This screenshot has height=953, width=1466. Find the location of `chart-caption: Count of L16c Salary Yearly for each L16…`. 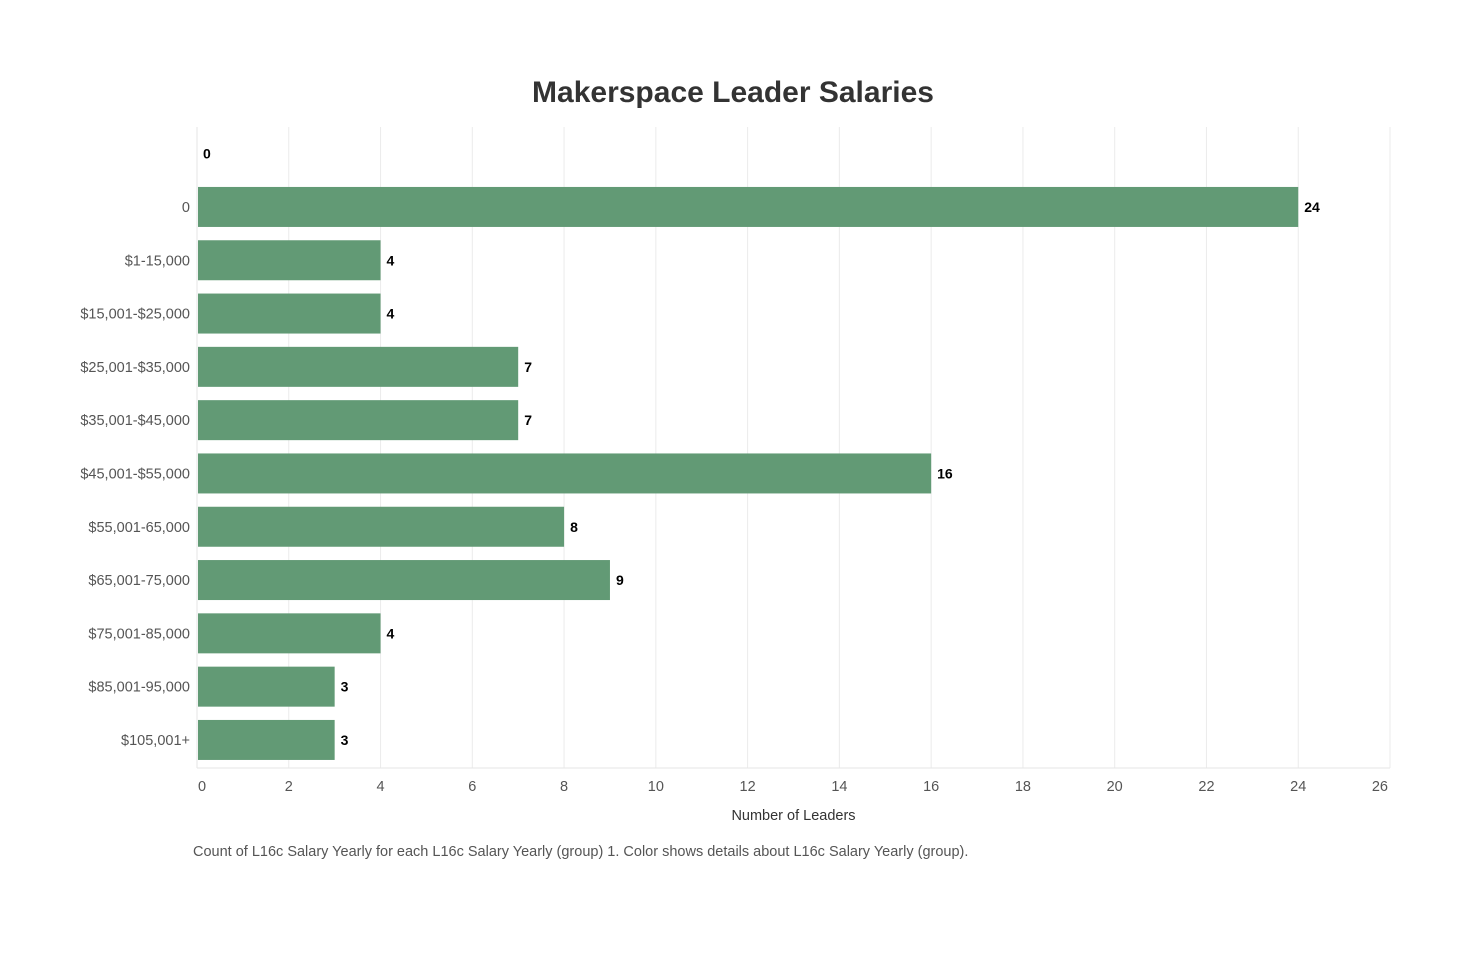

chart-caption: Count of L16c Salary Yearly for each L16… is located at coordinates (581, 852).